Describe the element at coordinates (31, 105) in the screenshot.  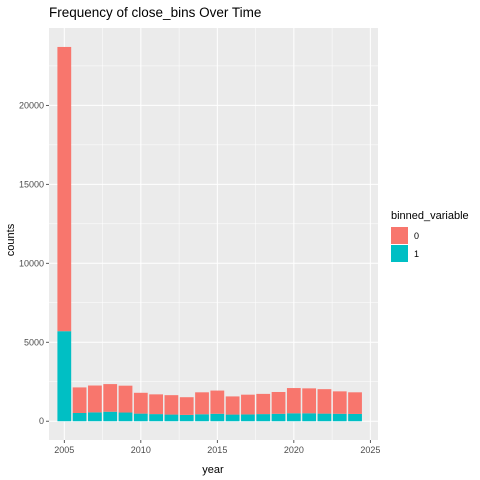
I see `y-tick-label: 20000` at that location.